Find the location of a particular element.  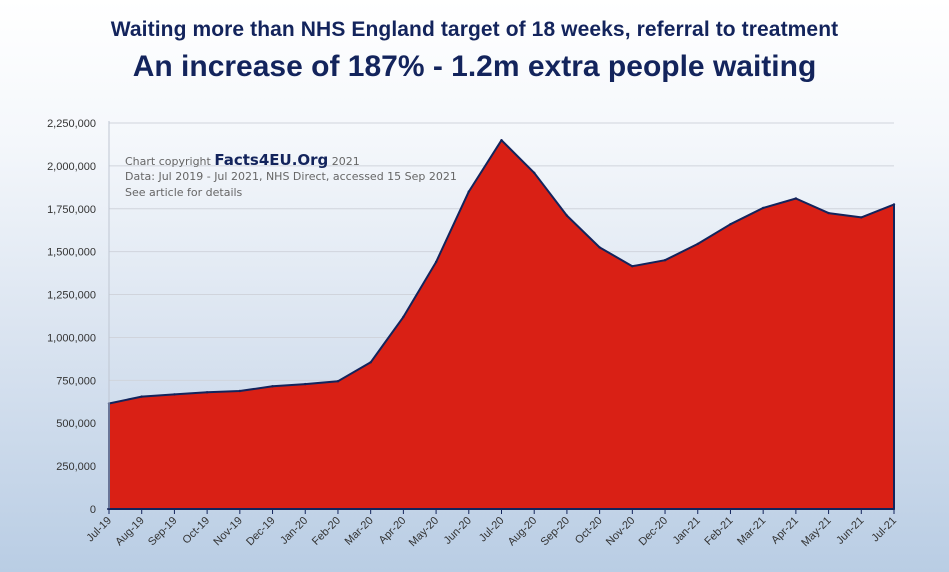

x-tick-label: Feb-21 is located at coordinates (718, 531).